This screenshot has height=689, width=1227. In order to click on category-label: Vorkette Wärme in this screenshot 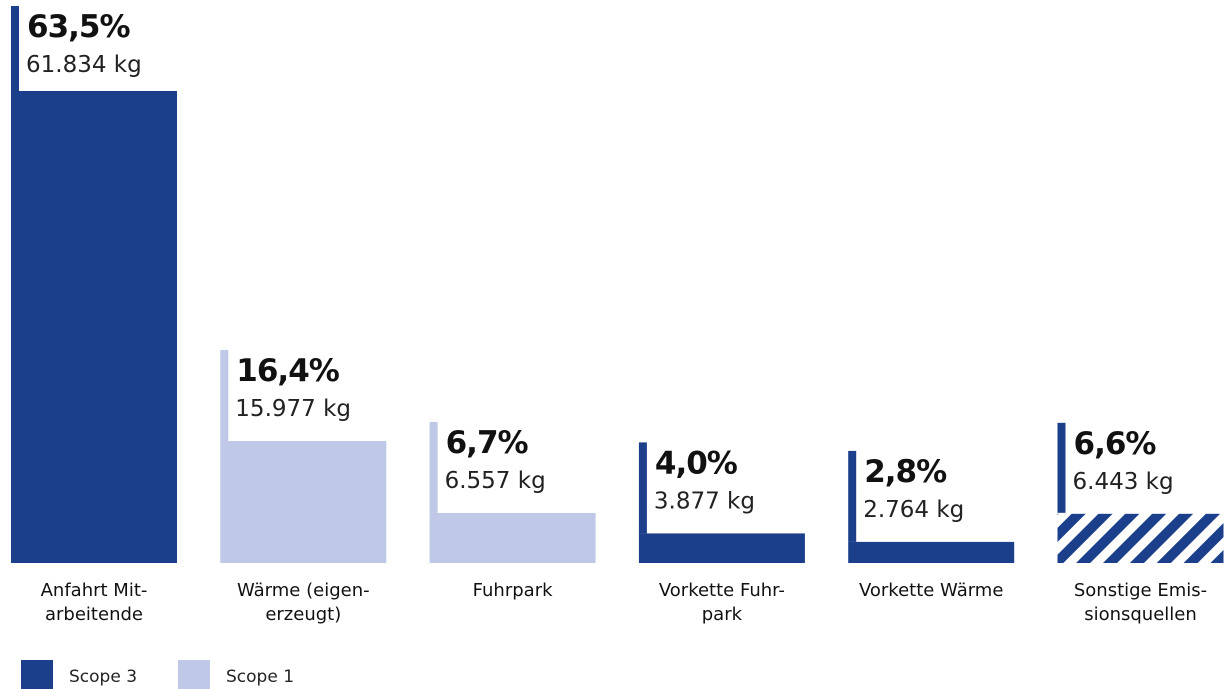, I will do `click(931, 590)`.